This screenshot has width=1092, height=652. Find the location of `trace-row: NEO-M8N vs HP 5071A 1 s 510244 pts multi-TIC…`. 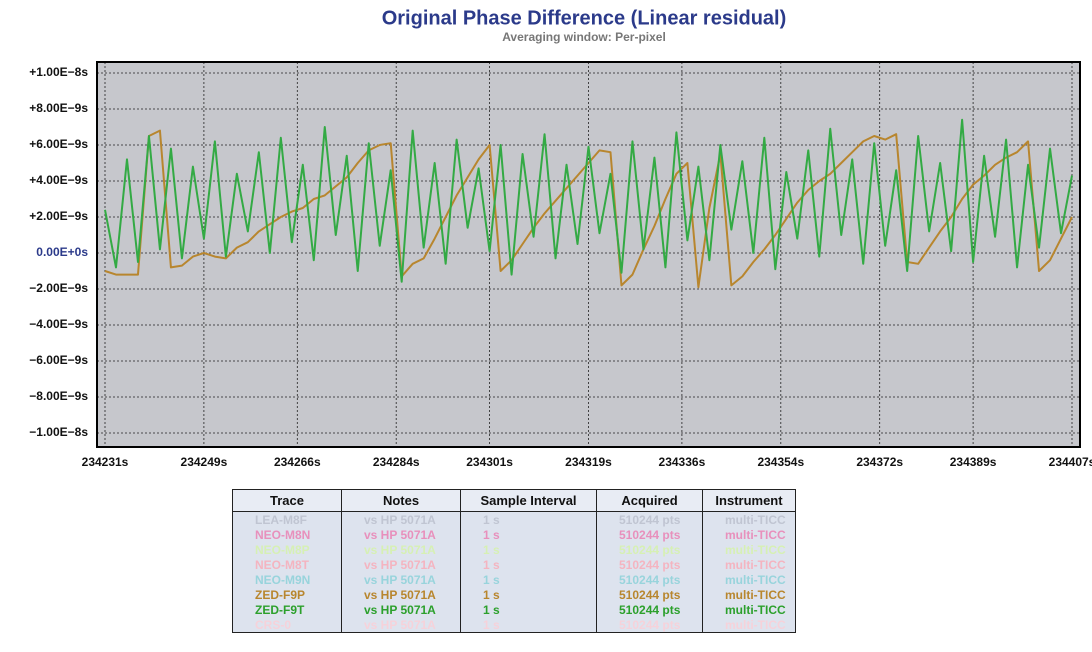

trace-row: NEO-M8N vs HP 5071A 1 s 510244 pts multi-TIC… is located at coordinates (514, 534).